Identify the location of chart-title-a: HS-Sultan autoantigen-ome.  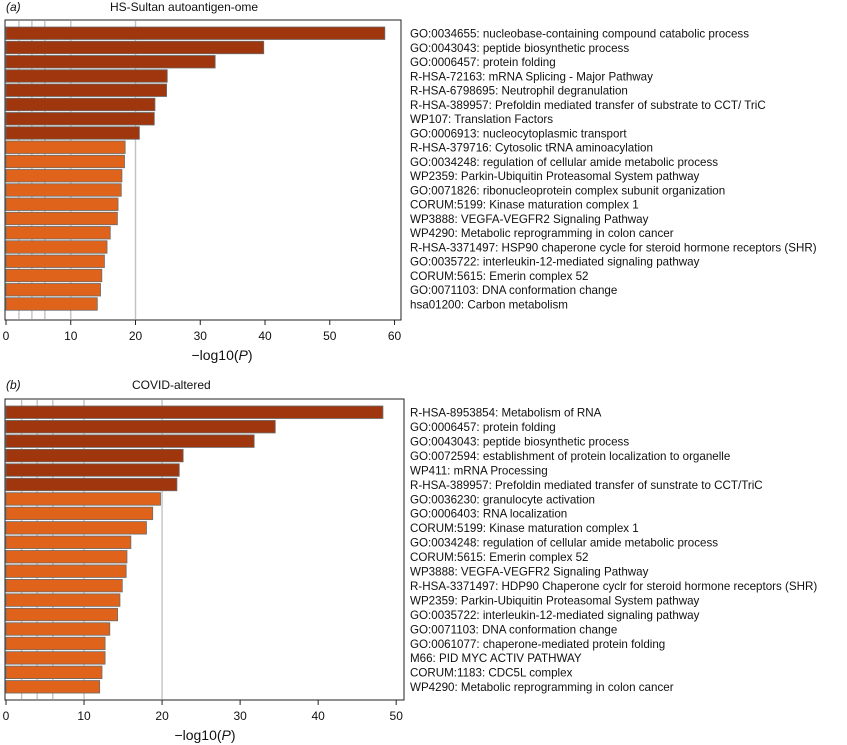
(184, 7).